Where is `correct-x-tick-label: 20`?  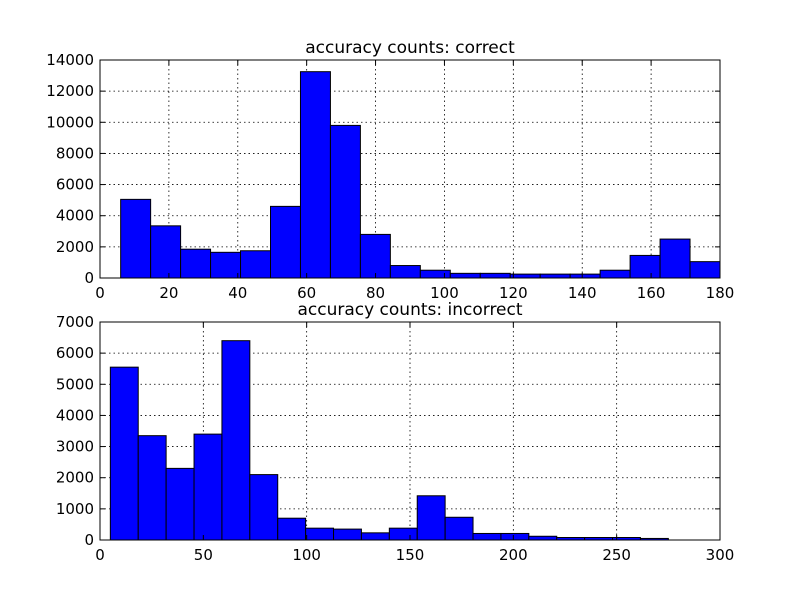 correct-x-tick-label: 20 is located at coordinates (168, 293).